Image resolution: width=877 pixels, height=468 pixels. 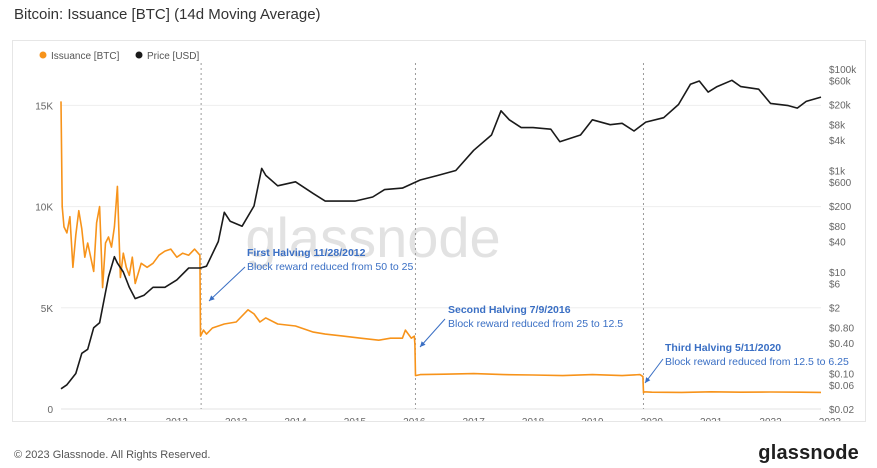 I want to click on legend: Issuance [BTC] Price [USD], so click(x=119, y=56).